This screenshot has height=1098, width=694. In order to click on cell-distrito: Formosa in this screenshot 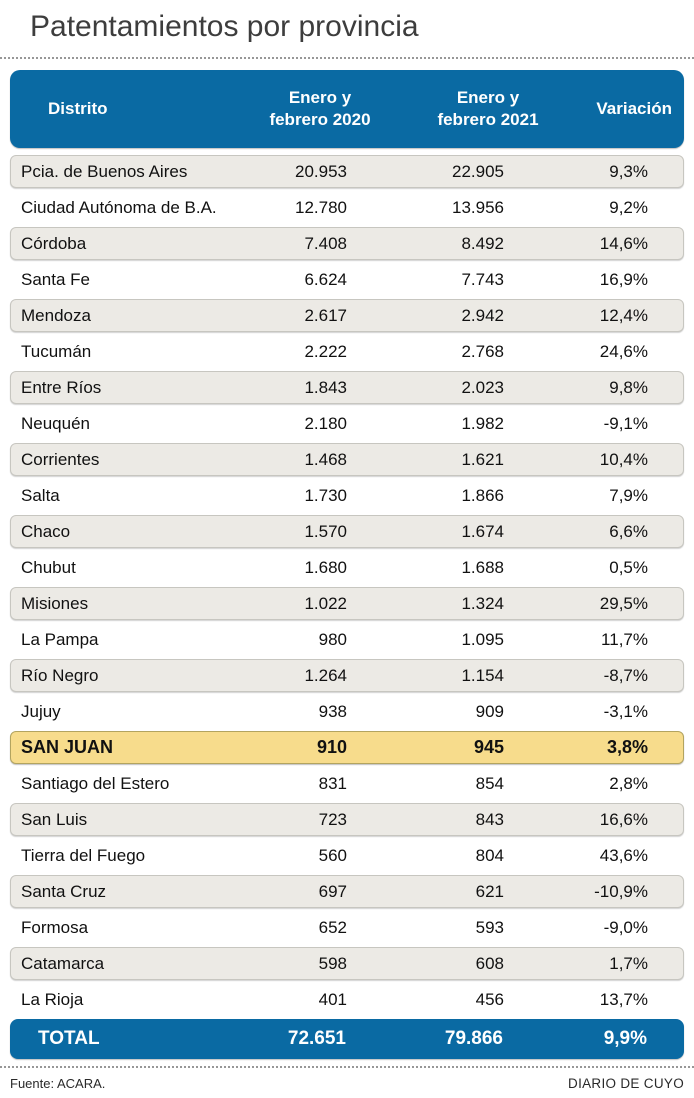, I will do `click(55, 927)`.